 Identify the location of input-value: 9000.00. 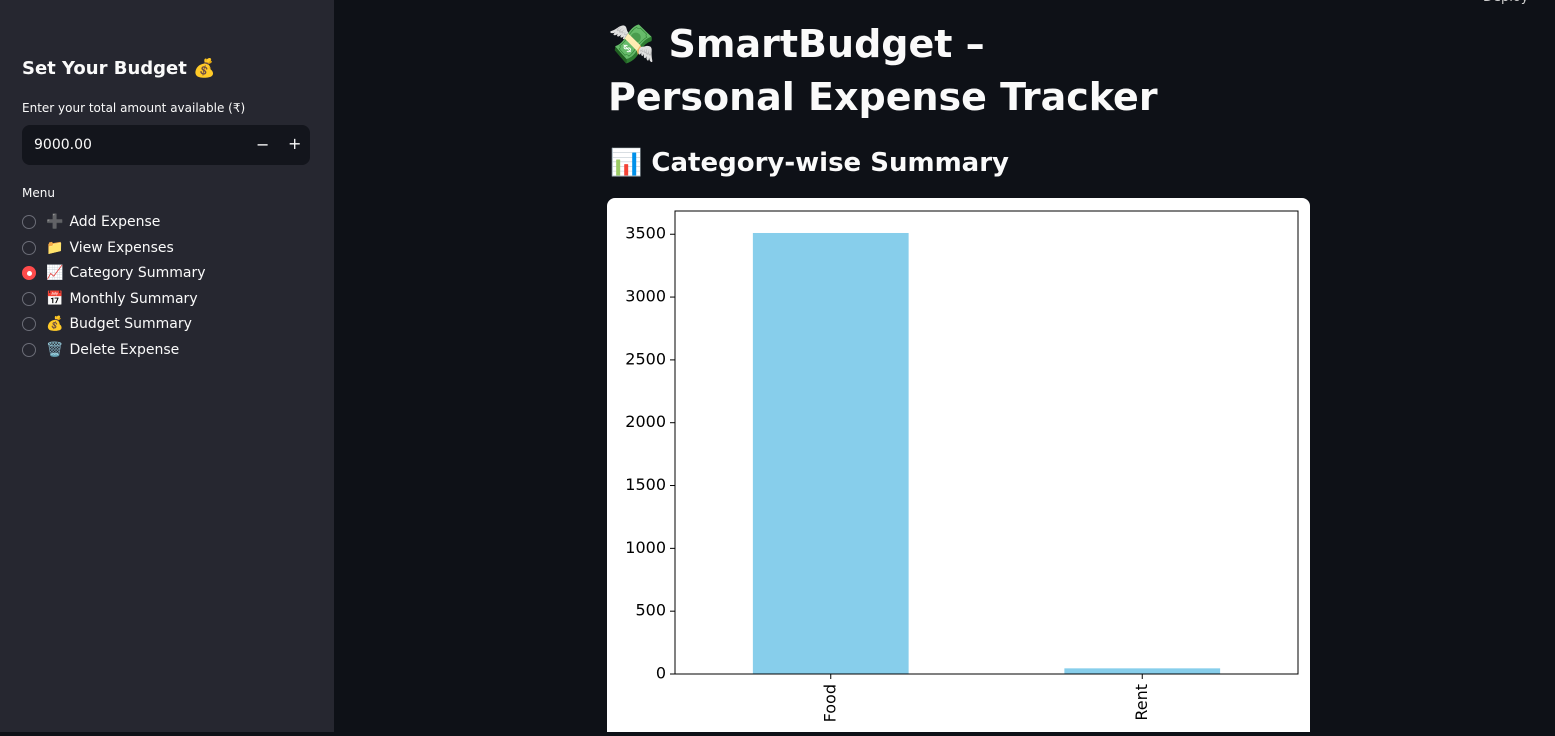
(63, 145).